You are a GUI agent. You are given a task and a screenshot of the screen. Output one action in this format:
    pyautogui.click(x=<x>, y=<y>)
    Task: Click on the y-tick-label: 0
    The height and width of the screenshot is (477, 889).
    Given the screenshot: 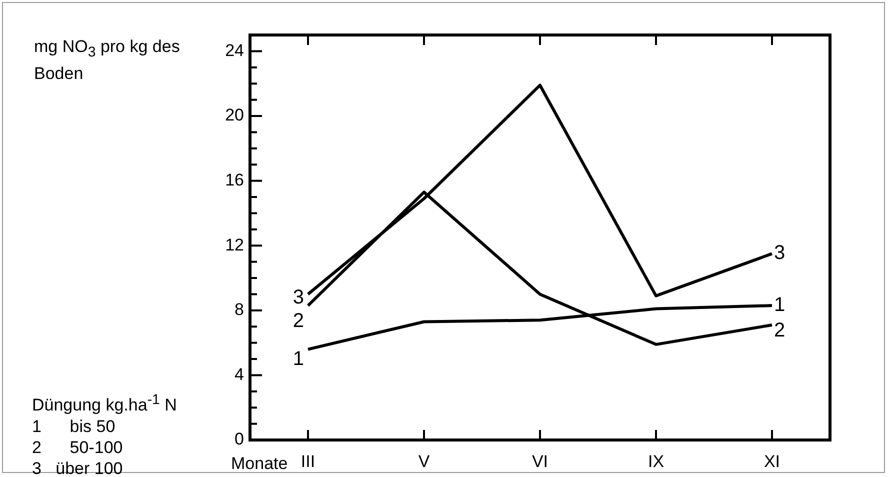 What is the action you would take?
    pyautogui.click(x=239, y=439)
    